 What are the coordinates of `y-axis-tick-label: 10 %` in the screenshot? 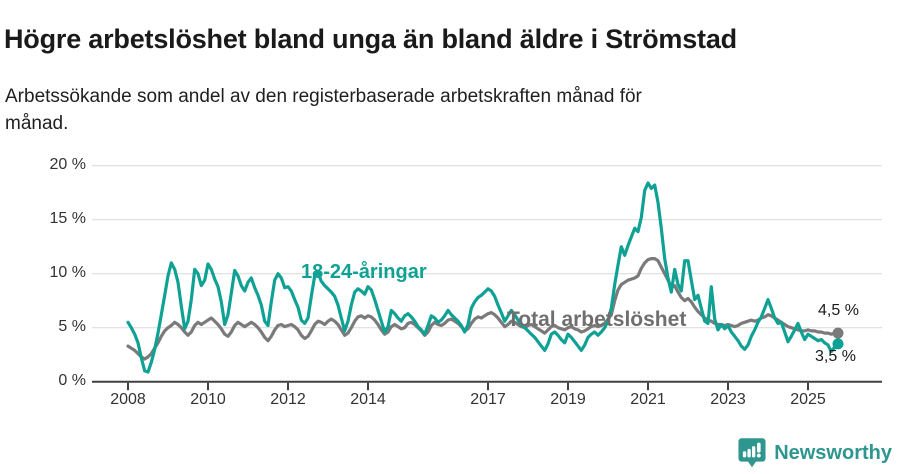 It's located at (67, 272).